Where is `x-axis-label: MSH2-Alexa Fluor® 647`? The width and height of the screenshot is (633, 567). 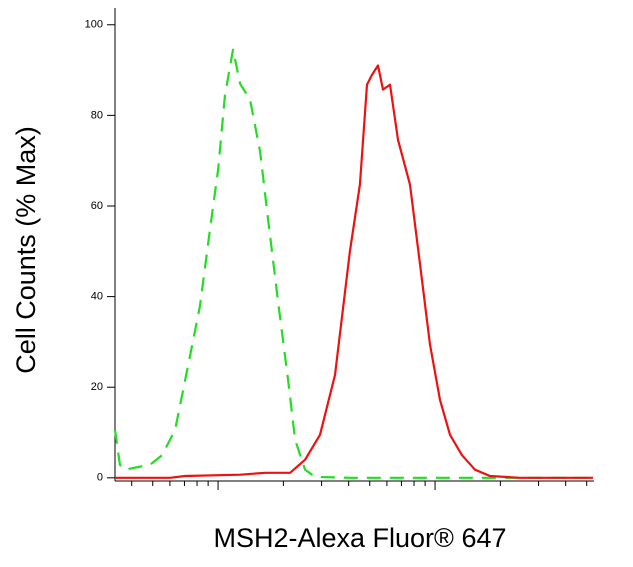
x-axis-label: MSH2-Alexa Fluor® 647 is located at coordinates (359, 538).